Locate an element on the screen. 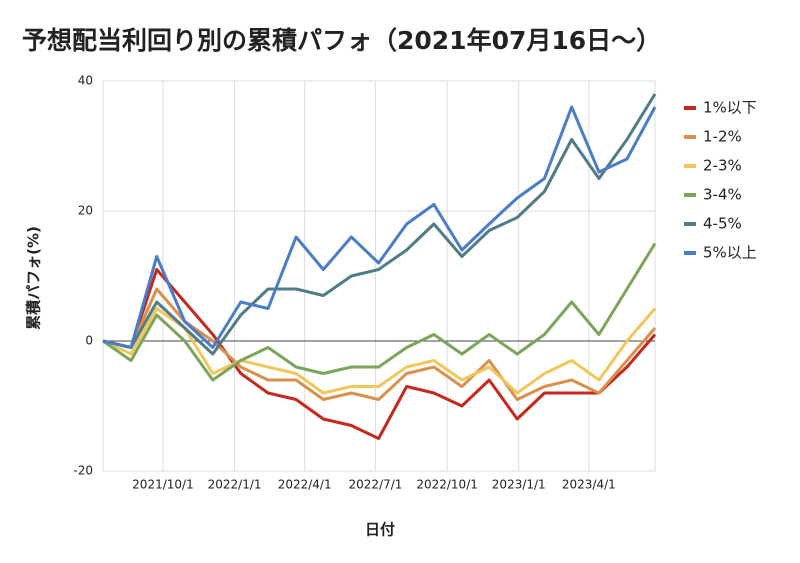 The width and height of the screenshot is (800, 563). x-axis-title: 日付 is located at coordinates (380, 530).